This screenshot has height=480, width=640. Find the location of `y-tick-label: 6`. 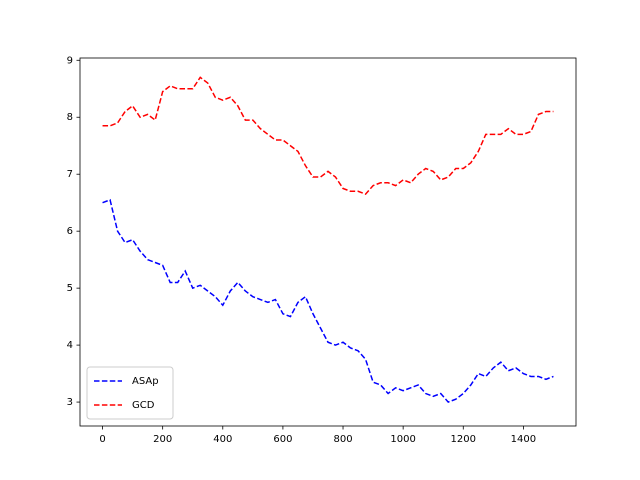

y-tick-label: 6 is located at coordinates (70, 231).